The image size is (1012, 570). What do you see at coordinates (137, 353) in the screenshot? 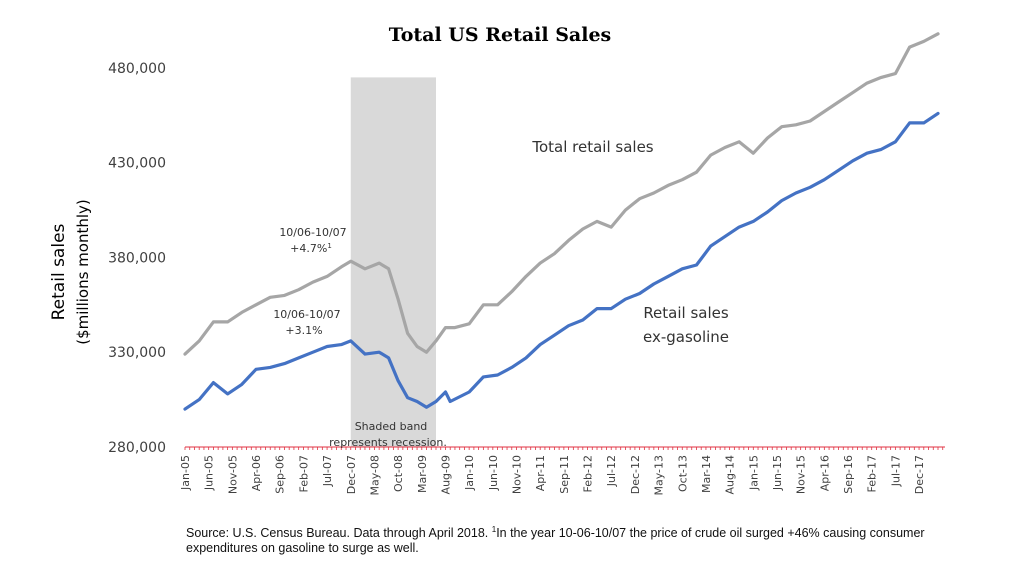
I see `y-tick-label: 330,000` at bounding box center [137, 353].